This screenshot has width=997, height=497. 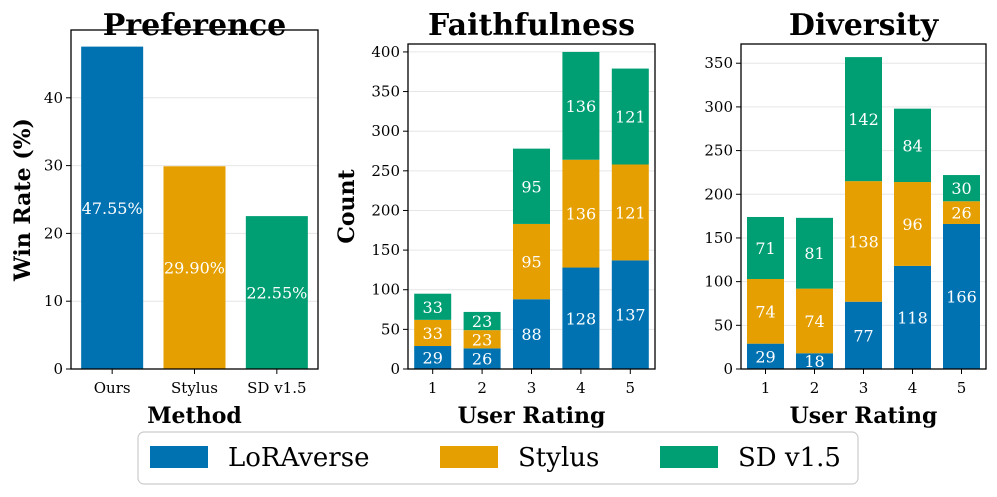 I want to click on legend: LoRAverse Stylus SD v1.5, so click(x=498, y=458).